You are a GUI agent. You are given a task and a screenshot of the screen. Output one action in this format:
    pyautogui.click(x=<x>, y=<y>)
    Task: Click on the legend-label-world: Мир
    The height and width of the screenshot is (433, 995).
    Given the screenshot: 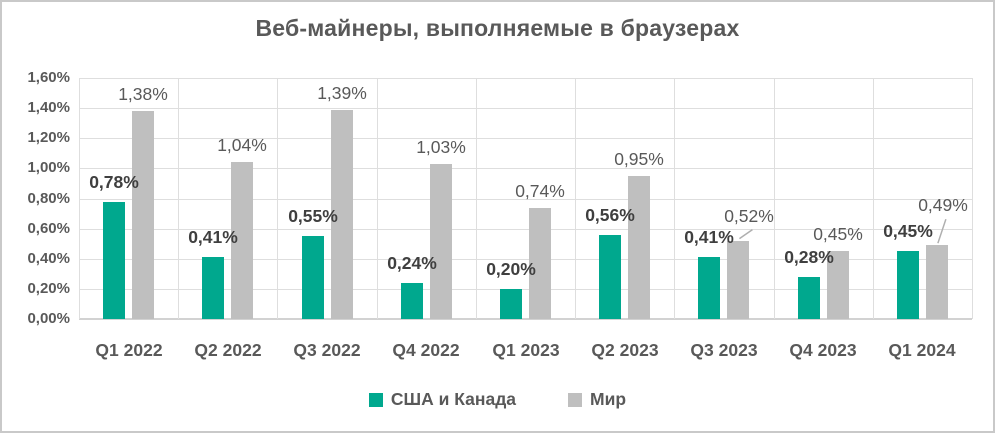 What is the action you would take?
    pyautogui.click(x=608, y=399)
    